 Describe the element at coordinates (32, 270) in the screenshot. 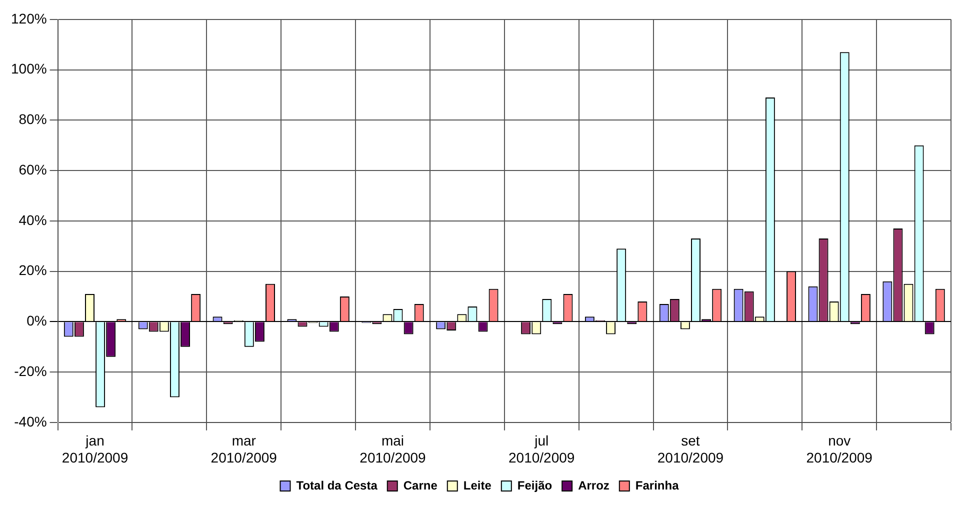

I see `y-tick-label: 20%` at that location.